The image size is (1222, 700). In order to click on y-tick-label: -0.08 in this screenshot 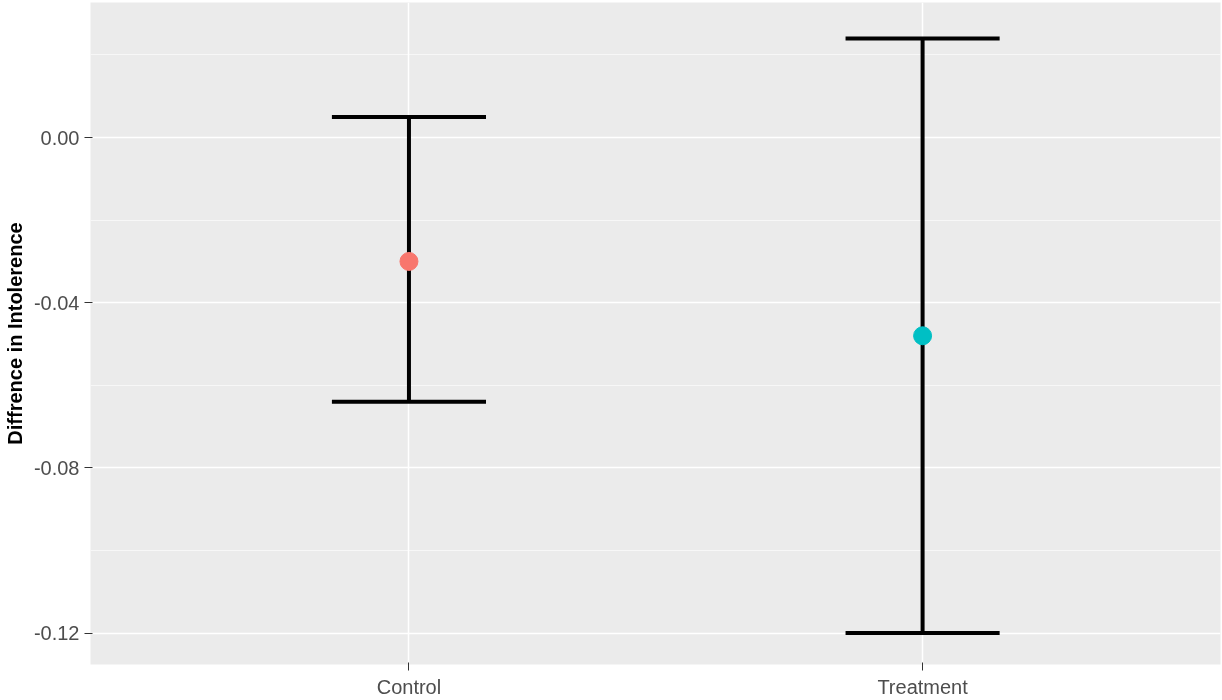, I will do `click(56, 467)`.